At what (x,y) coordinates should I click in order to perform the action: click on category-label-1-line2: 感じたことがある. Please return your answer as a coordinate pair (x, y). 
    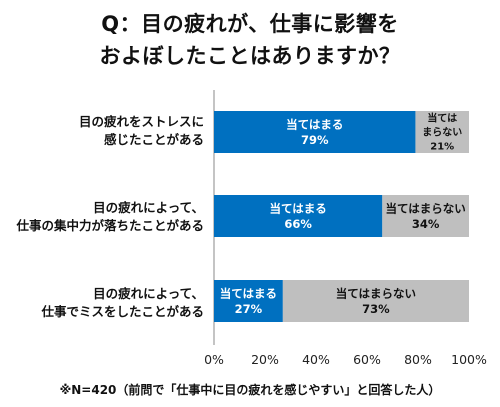
    Looking at the image, I should click on (153, 139).